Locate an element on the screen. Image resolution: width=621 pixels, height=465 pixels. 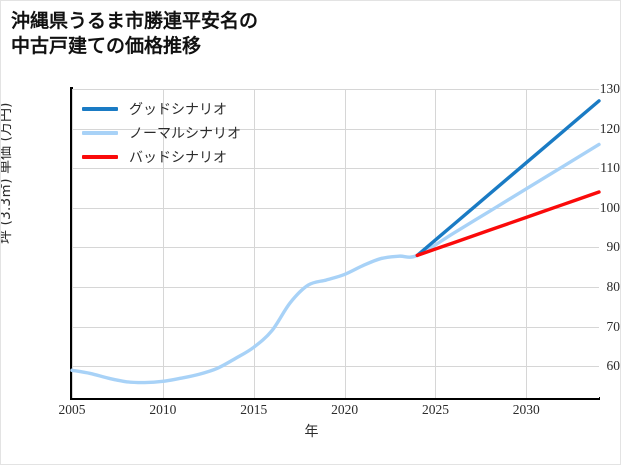
y-axis-tick-label: 70 is located at coordinates (613, 326).